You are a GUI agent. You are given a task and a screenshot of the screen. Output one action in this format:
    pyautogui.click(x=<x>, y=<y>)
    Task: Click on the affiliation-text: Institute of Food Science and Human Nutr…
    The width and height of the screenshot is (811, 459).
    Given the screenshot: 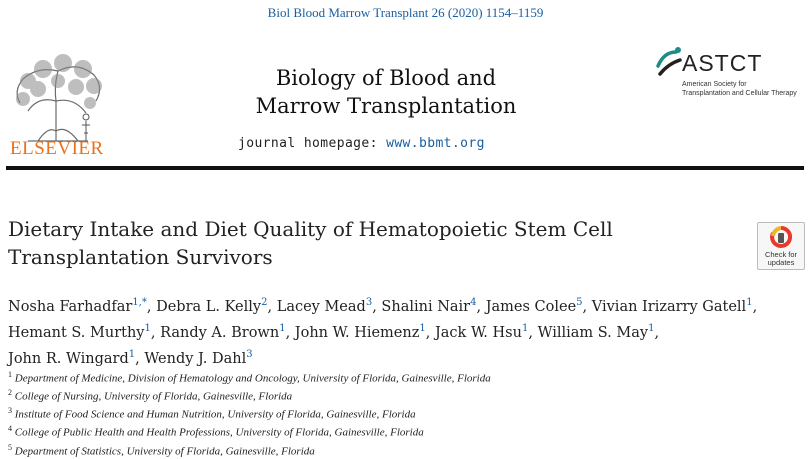 What is the action you would take?
    pyautogui.click(x=214, y=414)
    